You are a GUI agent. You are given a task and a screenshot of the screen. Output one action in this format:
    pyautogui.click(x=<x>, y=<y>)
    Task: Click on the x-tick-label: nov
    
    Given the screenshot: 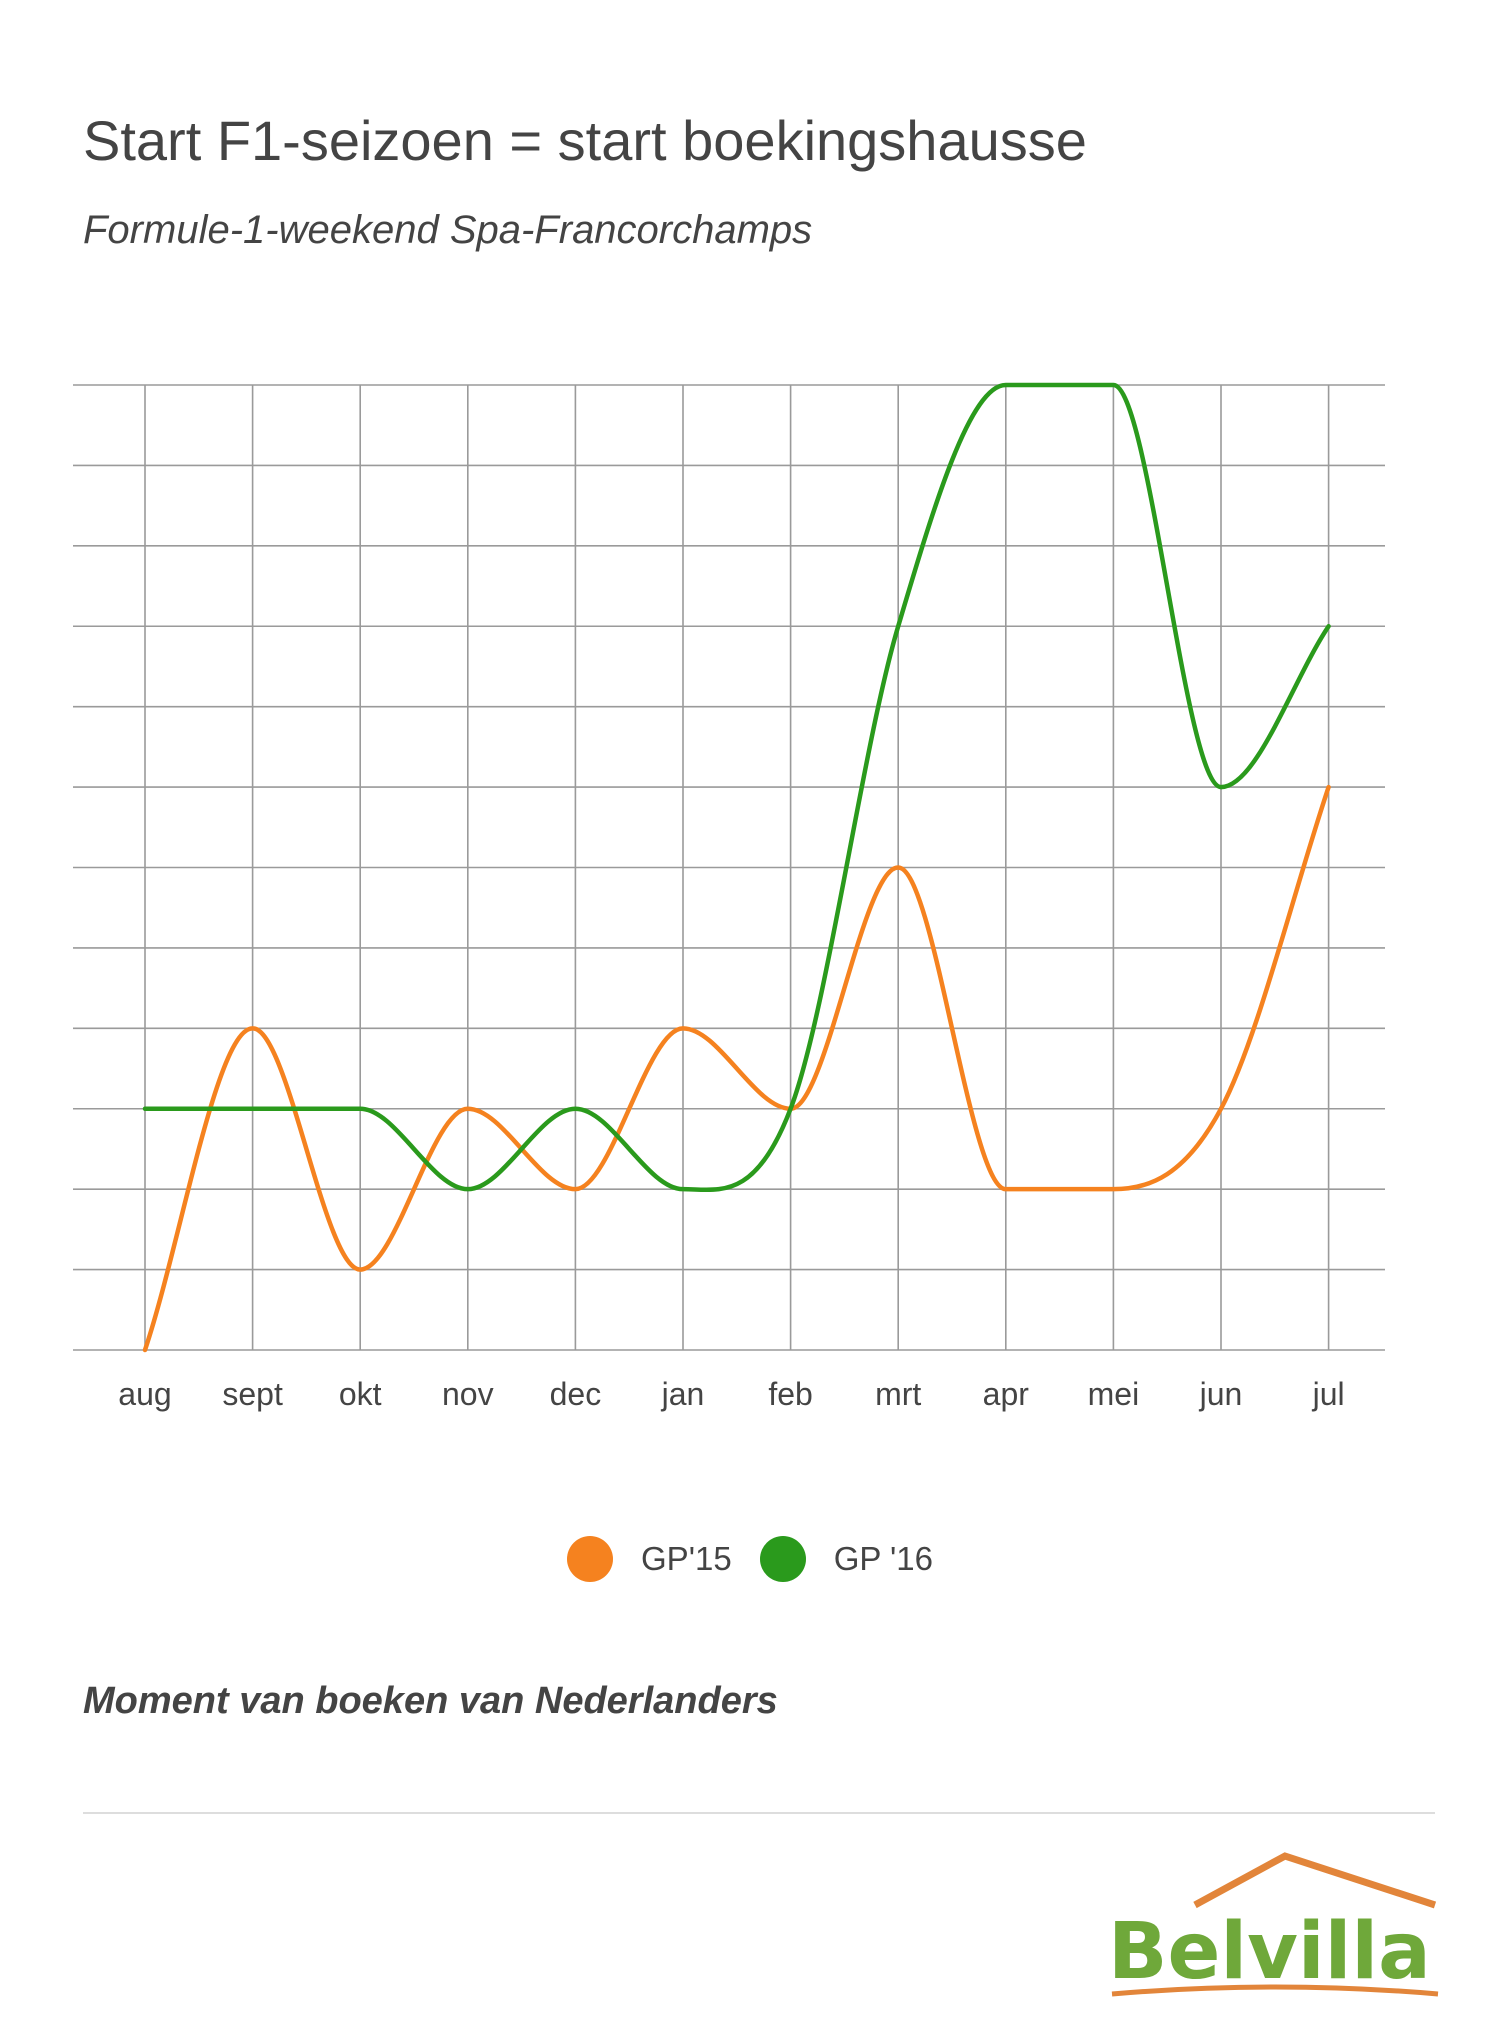 What is the action you would take?
    pyautogui.click(x=468, y=1394)
    